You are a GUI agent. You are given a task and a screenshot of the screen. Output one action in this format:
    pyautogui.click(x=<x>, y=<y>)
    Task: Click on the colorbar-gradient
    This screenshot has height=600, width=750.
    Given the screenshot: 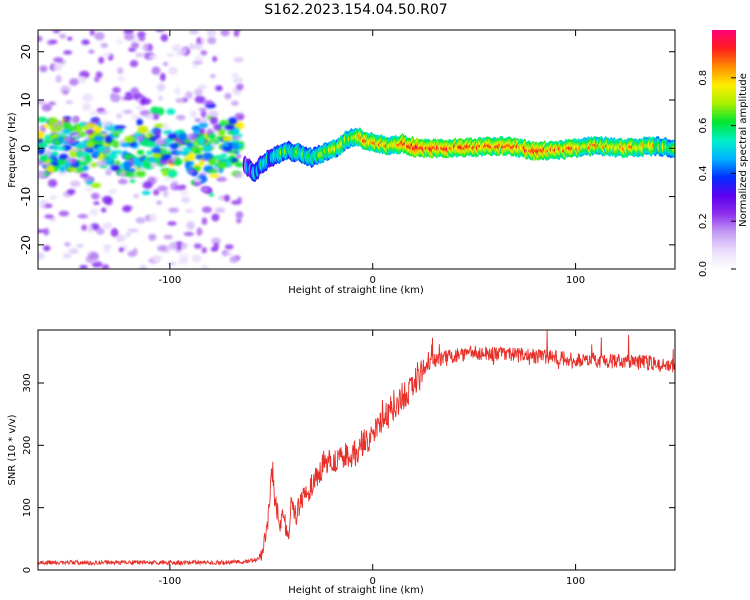 What is the action you would take?
    pyautogui.click(x=724, y=149)
    